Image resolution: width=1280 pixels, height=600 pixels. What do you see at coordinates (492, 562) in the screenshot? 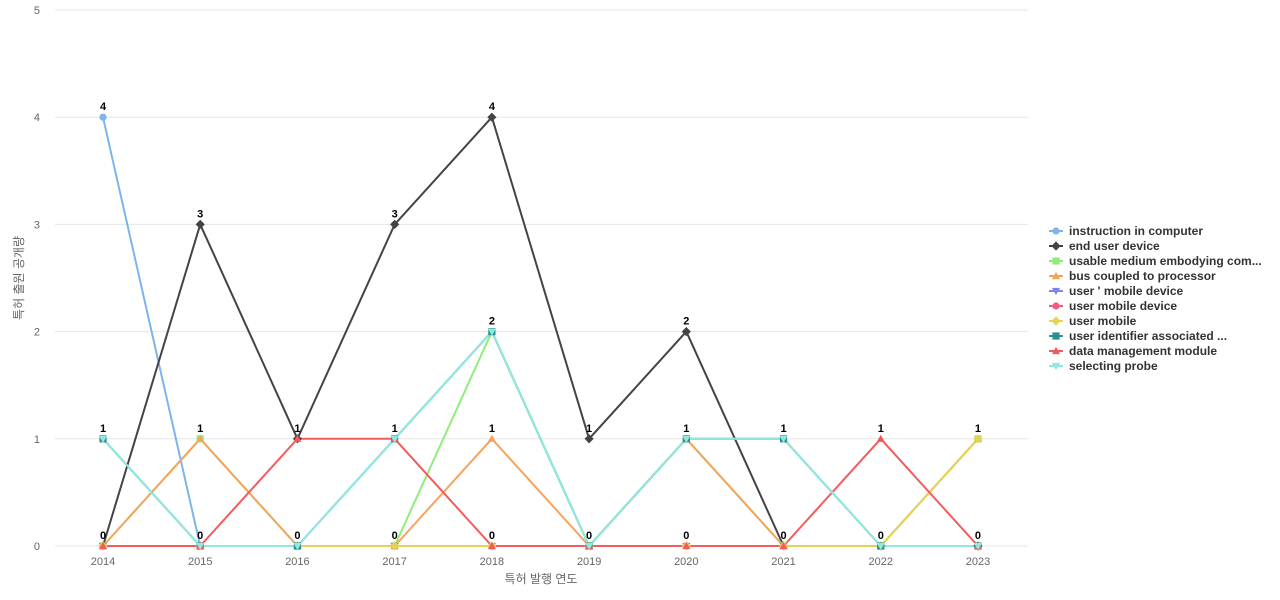
I see `x-tick-label: 2018` at bounding box center [492, 562].